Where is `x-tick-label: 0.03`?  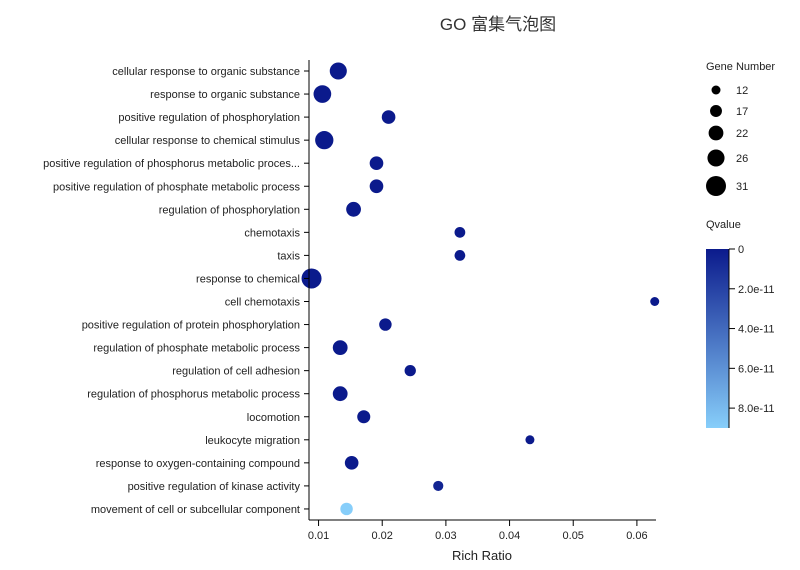
x-tick-label: 0.03 is located at coordinates (445, 536).